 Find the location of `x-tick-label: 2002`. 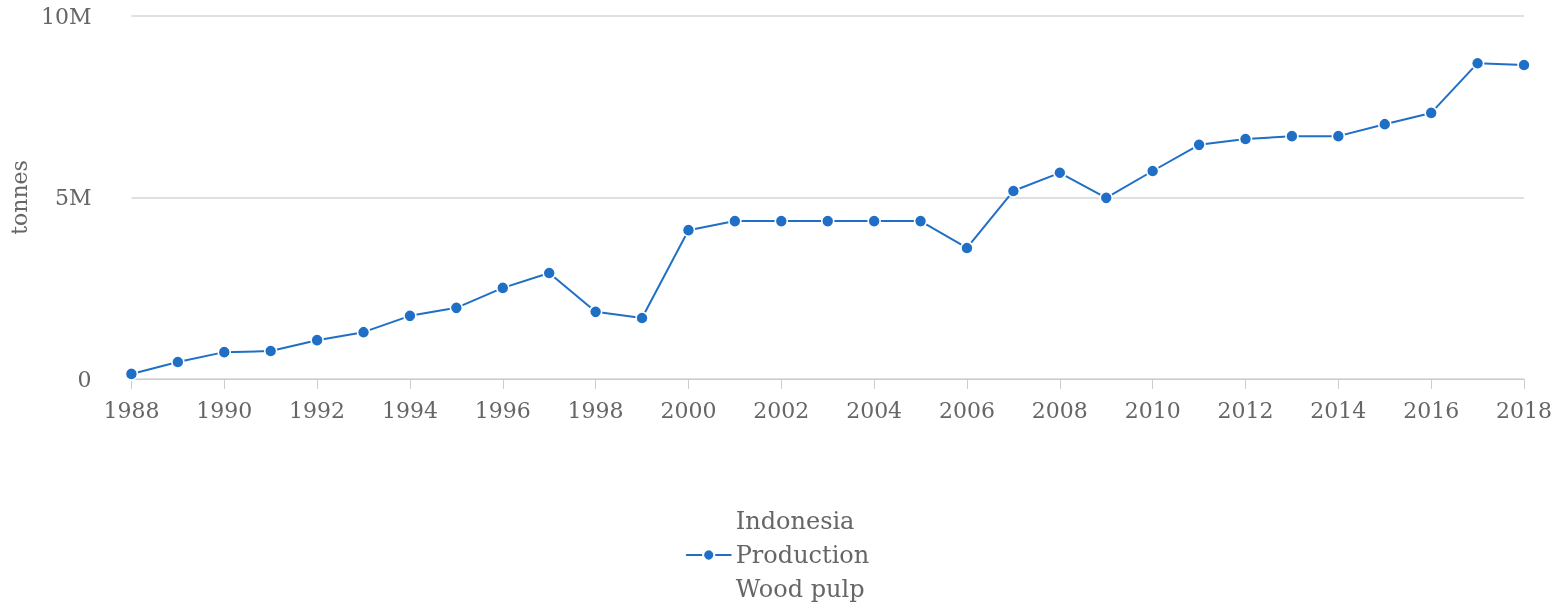

x-tick-label: 2002 is located at coordinates (781, 410).